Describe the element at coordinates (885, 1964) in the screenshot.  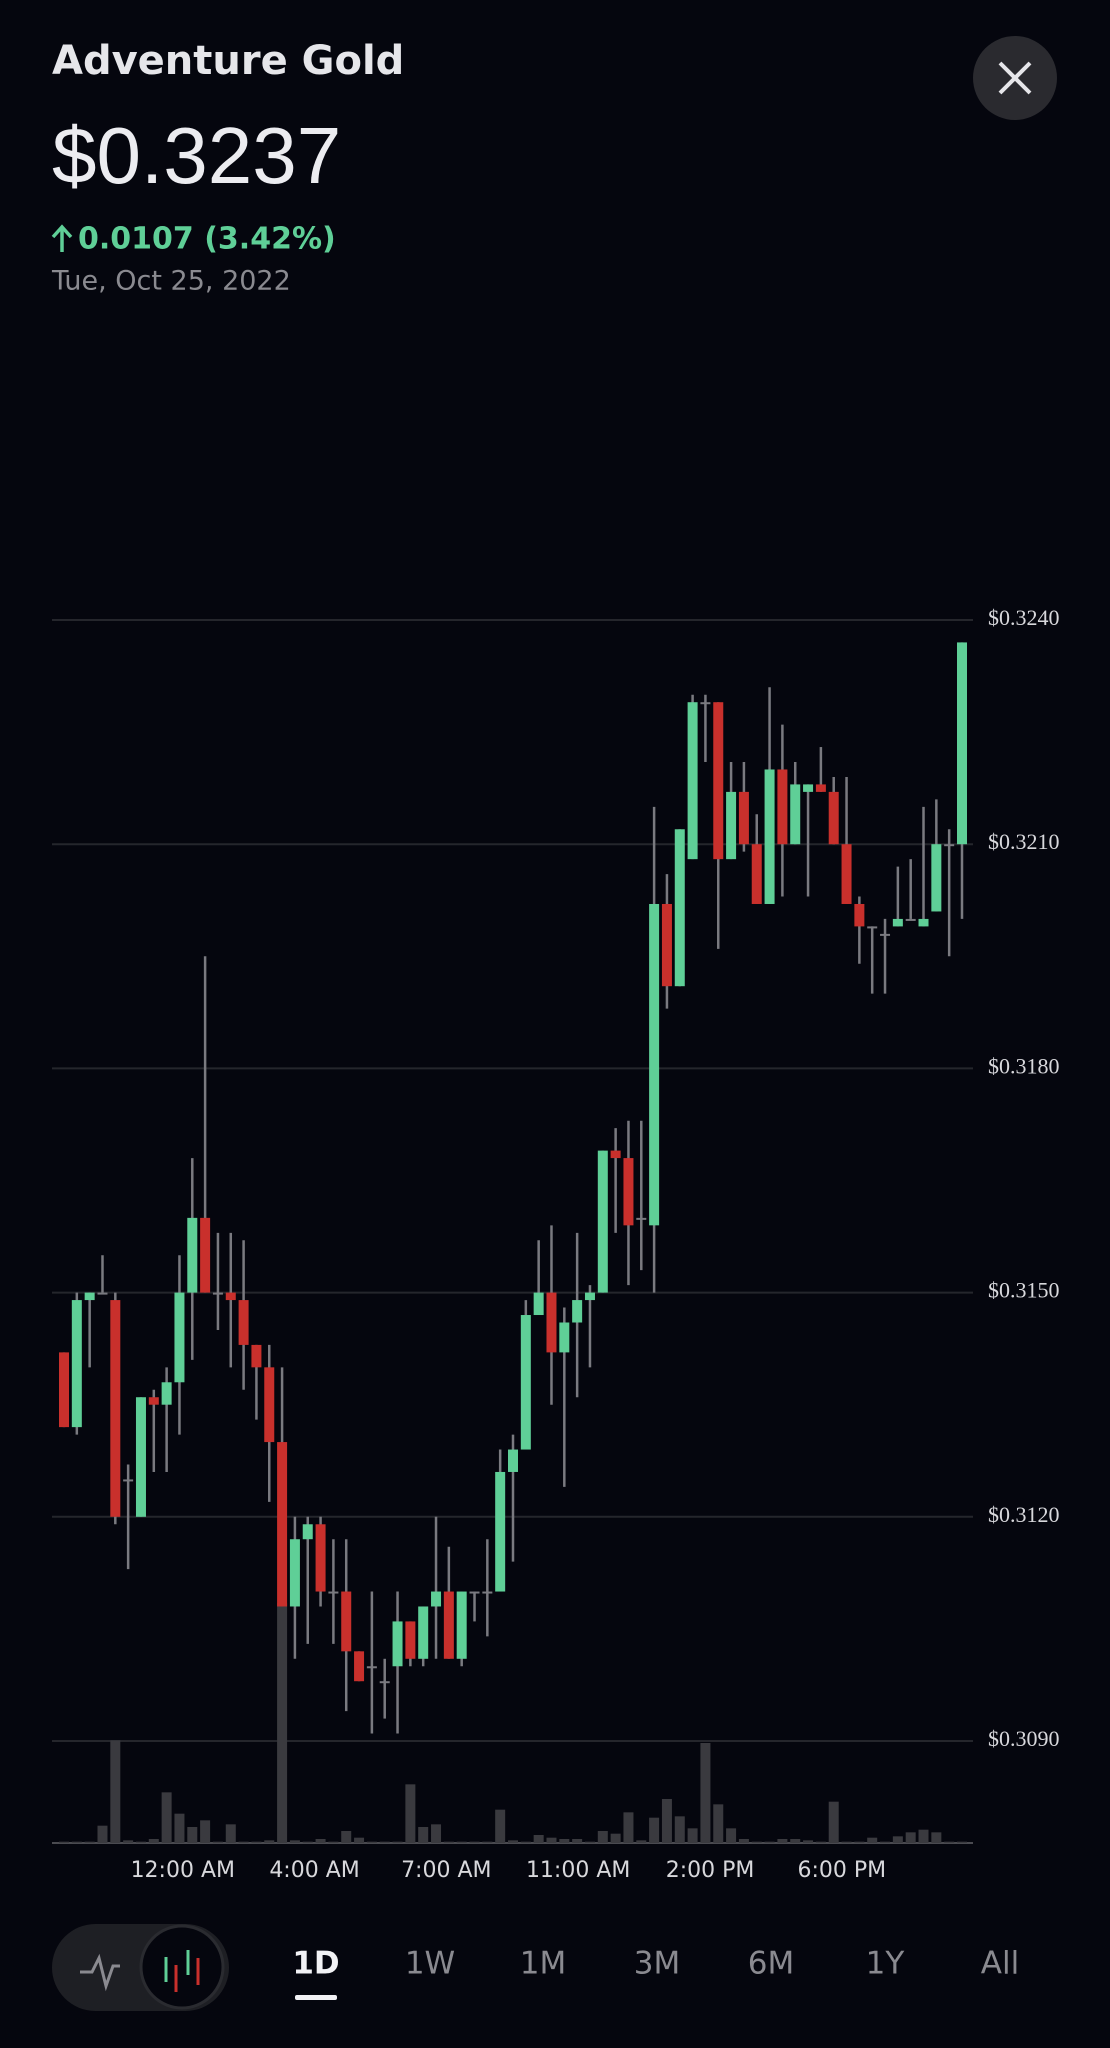
I see `range-tab: 1Y` at that location.